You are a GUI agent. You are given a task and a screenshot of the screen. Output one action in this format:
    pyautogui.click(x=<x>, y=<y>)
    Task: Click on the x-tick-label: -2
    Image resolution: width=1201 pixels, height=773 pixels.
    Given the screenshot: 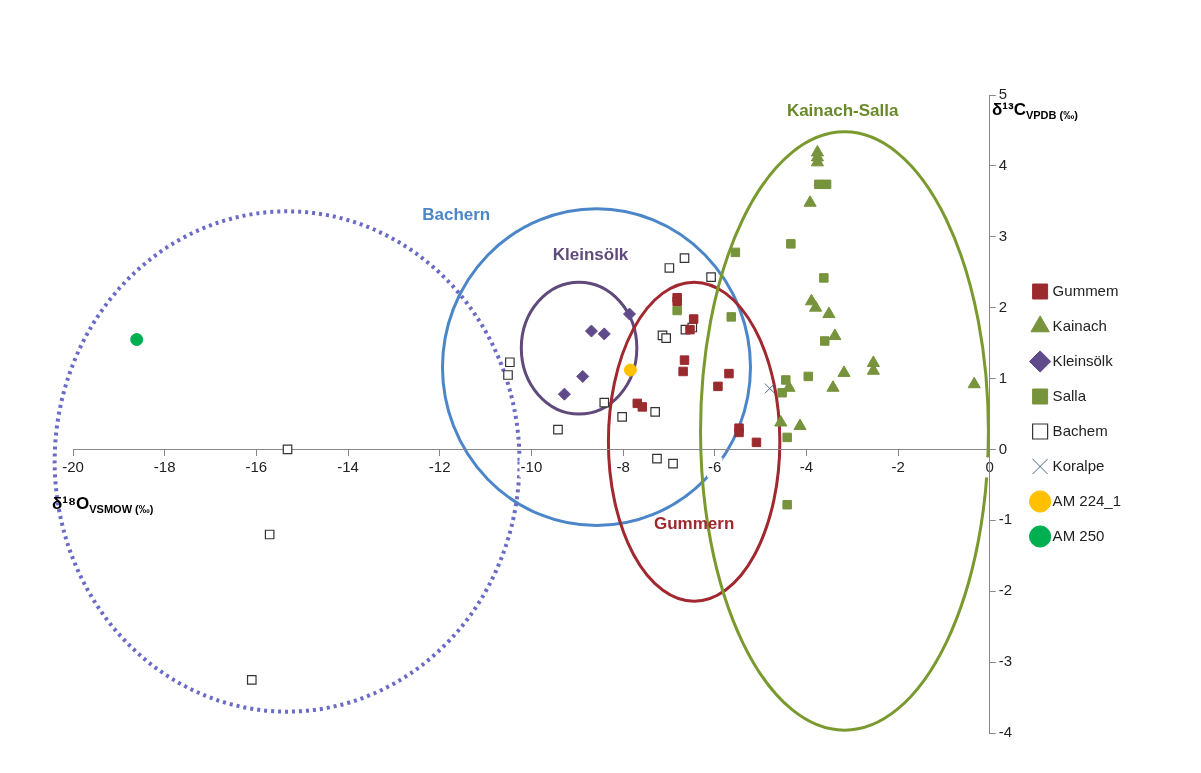 What is the action you would take?
    pyautogui.click(x=898, y=466)
    